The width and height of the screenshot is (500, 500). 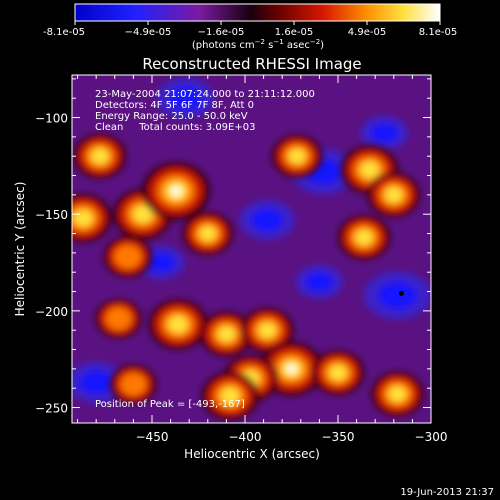 What do you see at coordinates (64, 32) in the screenshot?
I see `colorbar-tick-label: -8.1e-05` at bounding box center [64, 32].